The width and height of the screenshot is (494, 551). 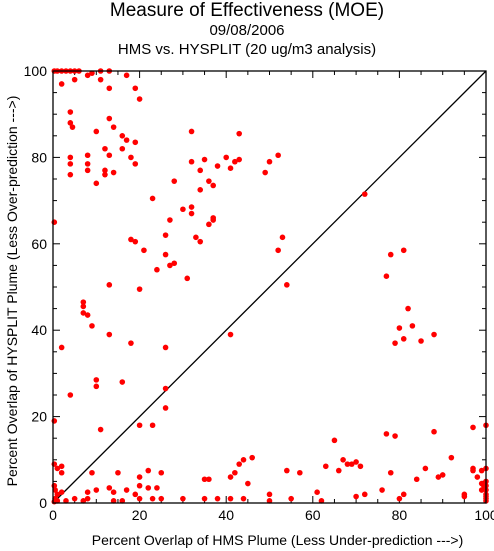 What do you see at coordinates (313, 515) in the screenshot?
I see `x-tick-label: 60` at bounding box center [313, 515].